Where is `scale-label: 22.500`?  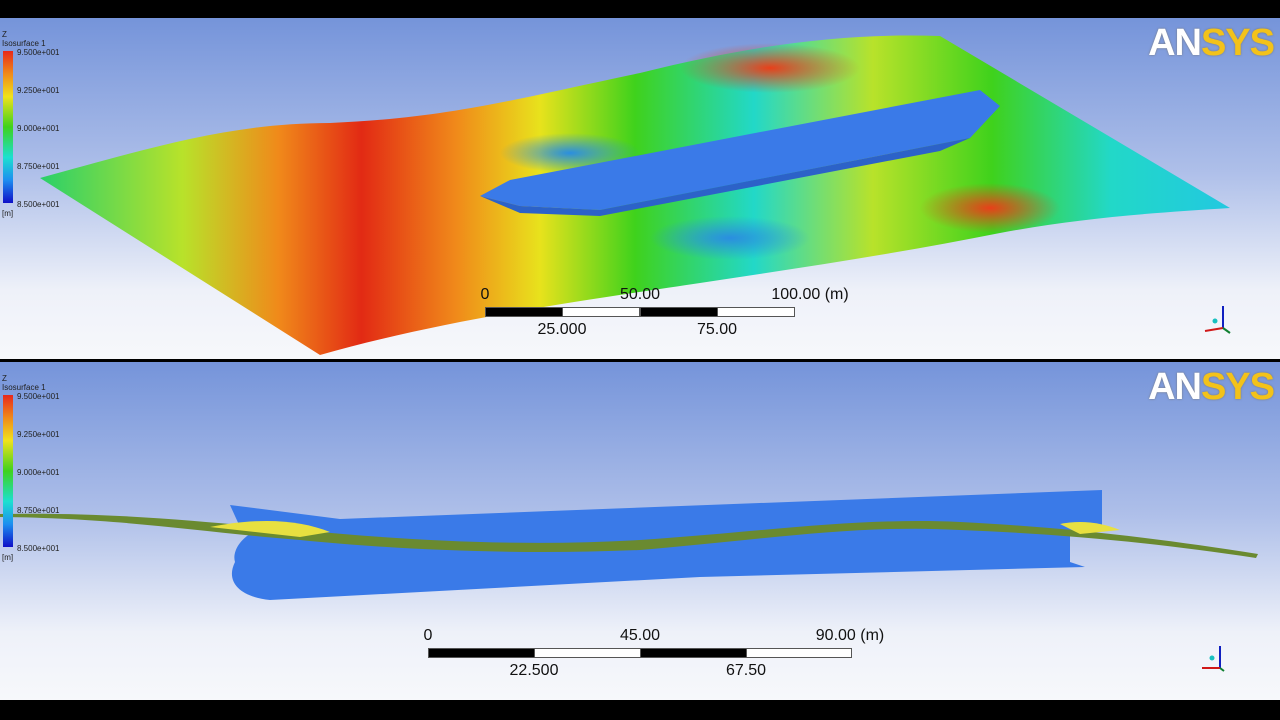 scale-label: 22.500 is located at coordinates (534, 670).